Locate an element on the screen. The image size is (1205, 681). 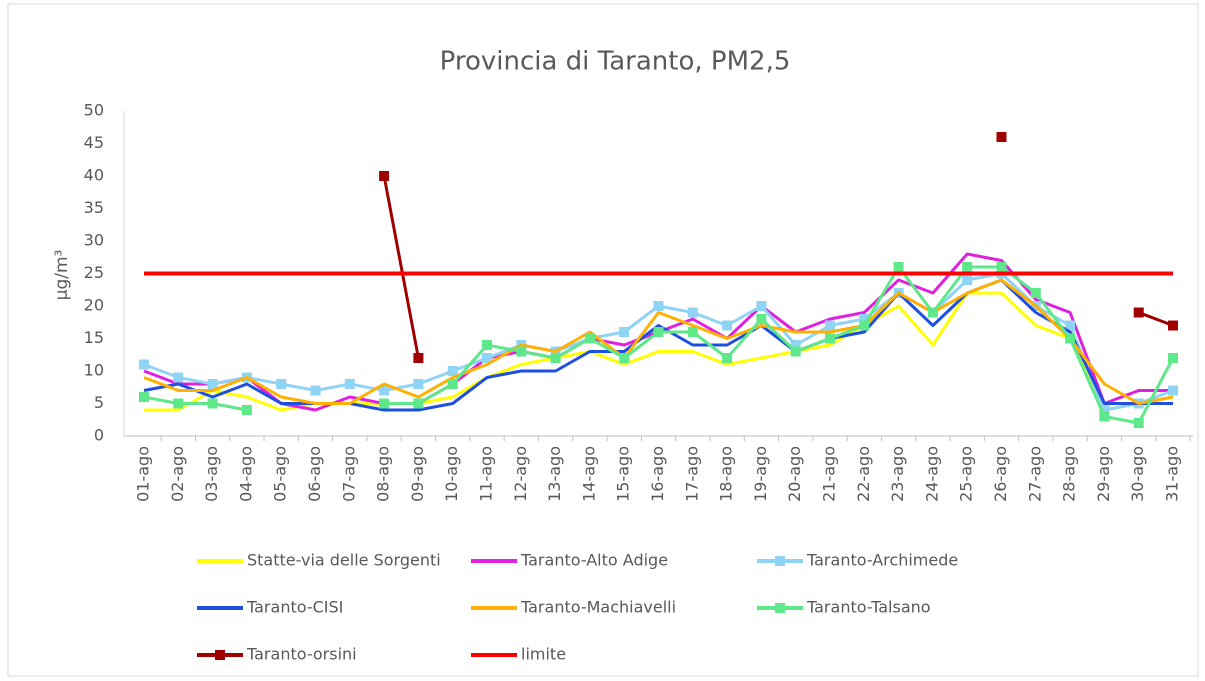
y-tick-label: 50 is located at coordinates (94, 110).